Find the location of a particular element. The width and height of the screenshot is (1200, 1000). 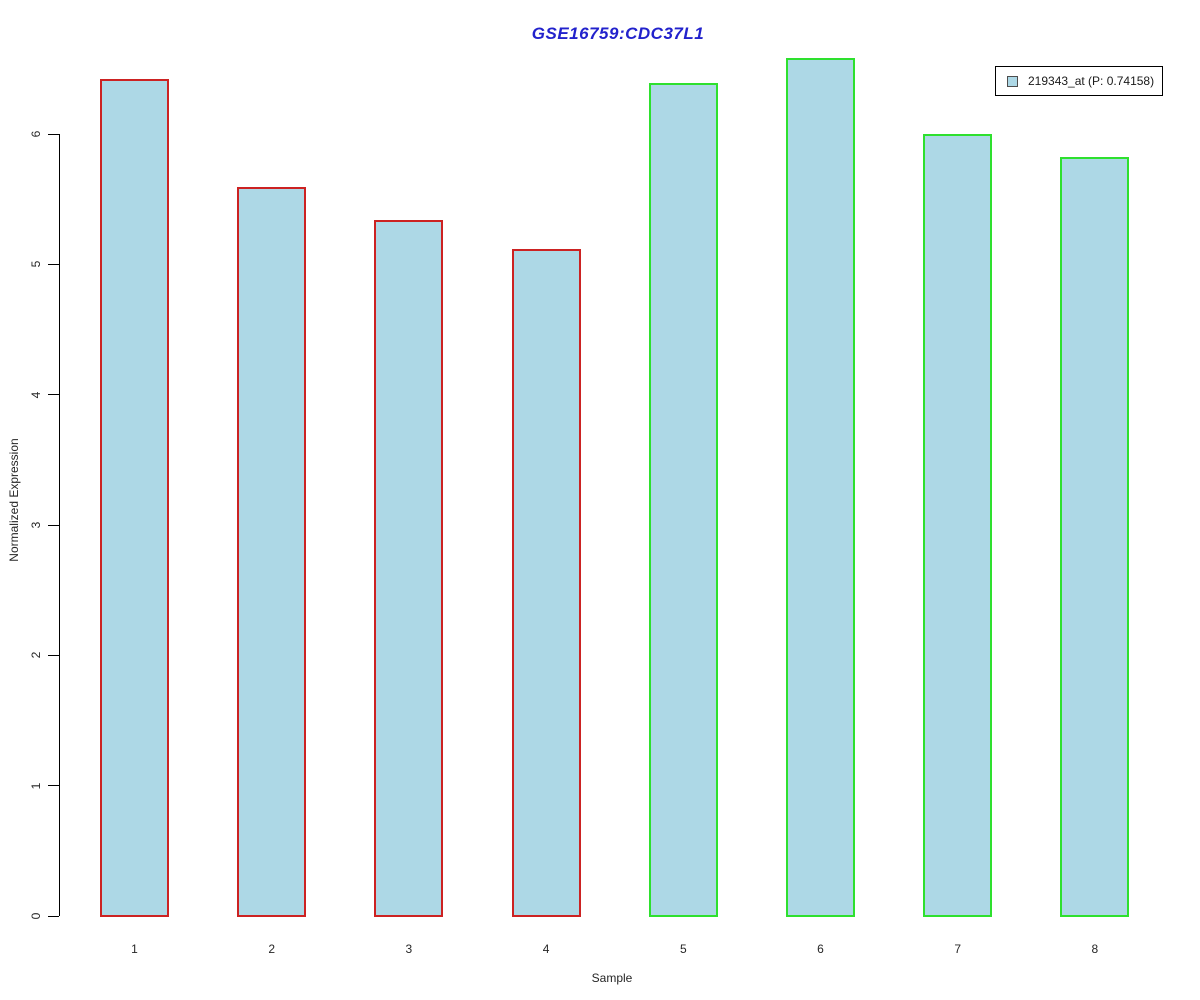

y-axis-title: Normalized Expression is located at coordinates (14, 500).